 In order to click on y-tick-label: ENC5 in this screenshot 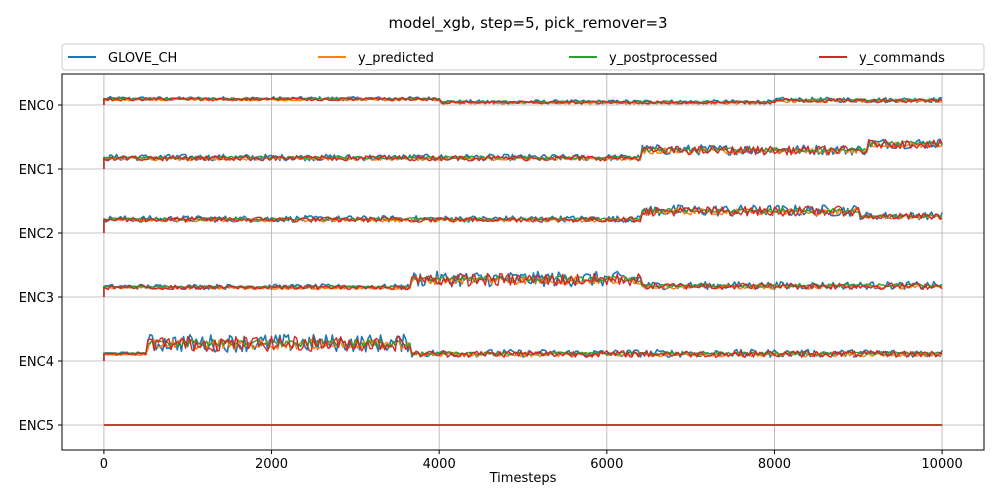, I will do `click(36, 426)`.